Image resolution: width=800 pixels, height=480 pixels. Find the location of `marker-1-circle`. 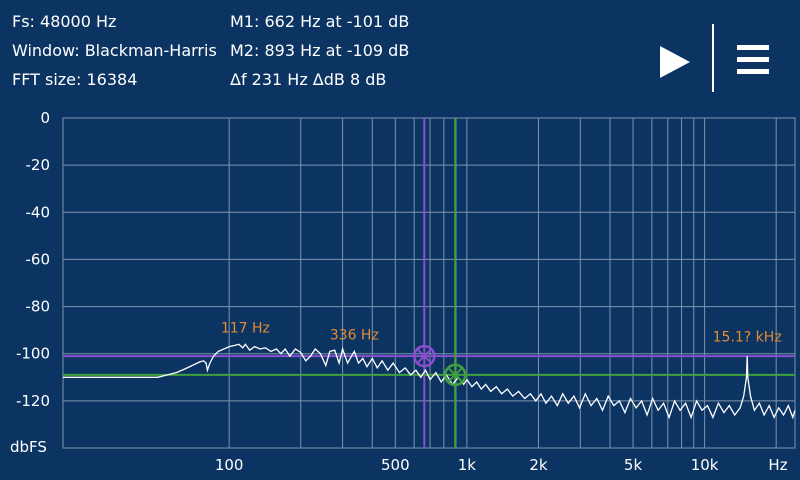

marker-1-circle is located at coordinates (424, 356).